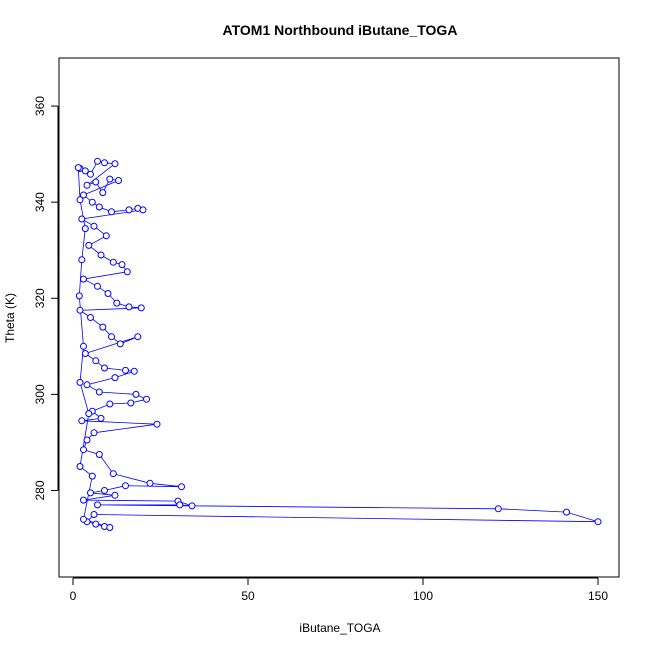 This screenshot has width=650, height=650. Describe the element at coordinates (248, 596) in the screenshot. I see `x-tick-label: 50` at that location.